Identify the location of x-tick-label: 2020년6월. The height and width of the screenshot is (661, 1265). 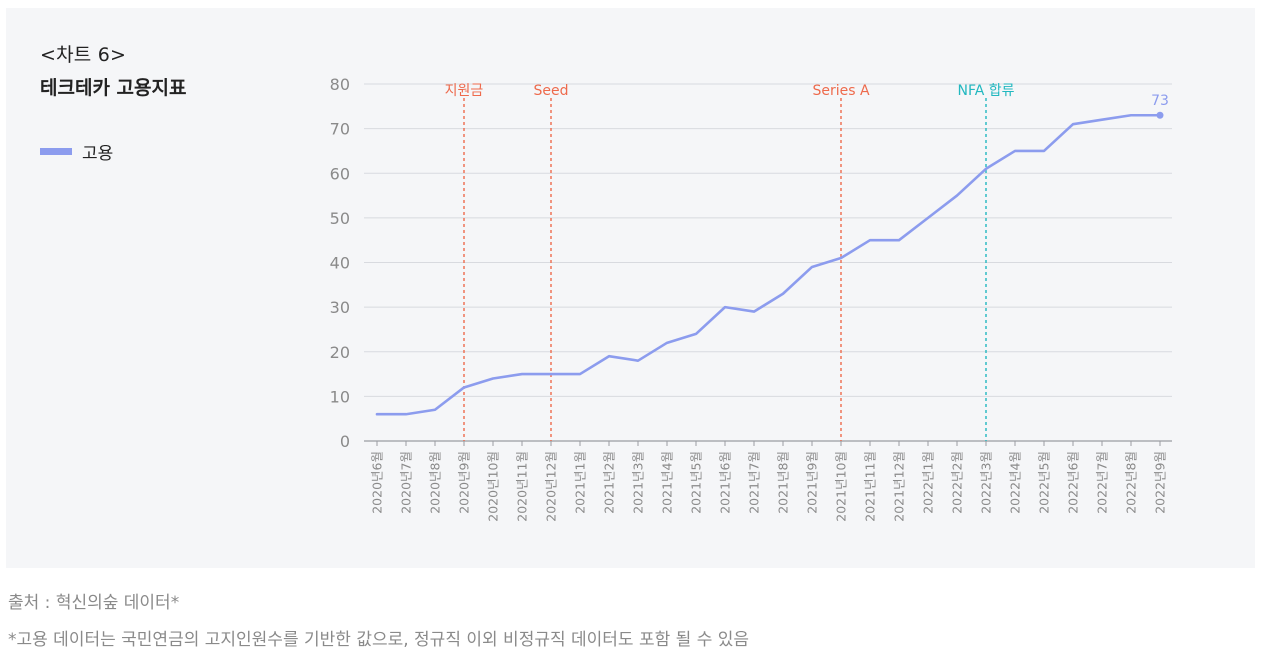
(377, 482).